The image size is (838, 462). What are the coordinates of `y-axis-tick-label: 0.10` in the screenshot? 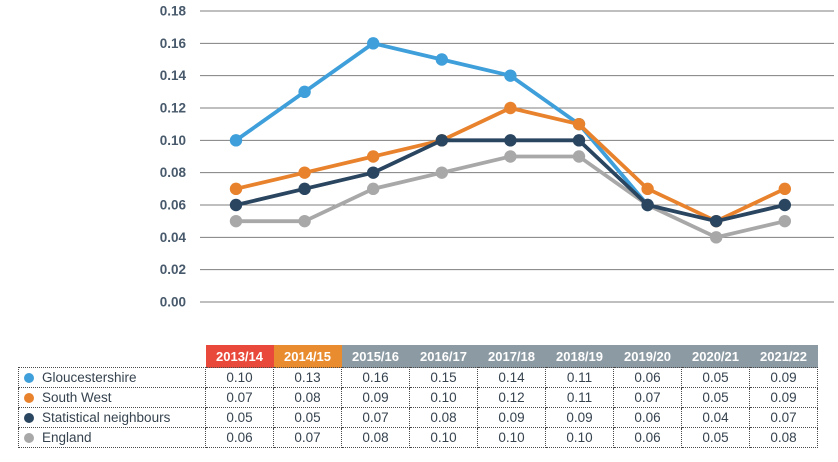 It's located at (173, 140).